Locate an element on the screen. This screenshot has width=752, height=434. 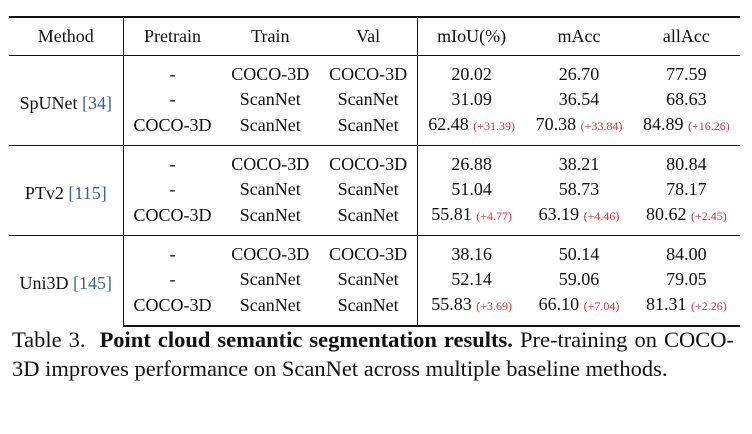
macc-cell: 36.54 is located at coordinates (578, 99).